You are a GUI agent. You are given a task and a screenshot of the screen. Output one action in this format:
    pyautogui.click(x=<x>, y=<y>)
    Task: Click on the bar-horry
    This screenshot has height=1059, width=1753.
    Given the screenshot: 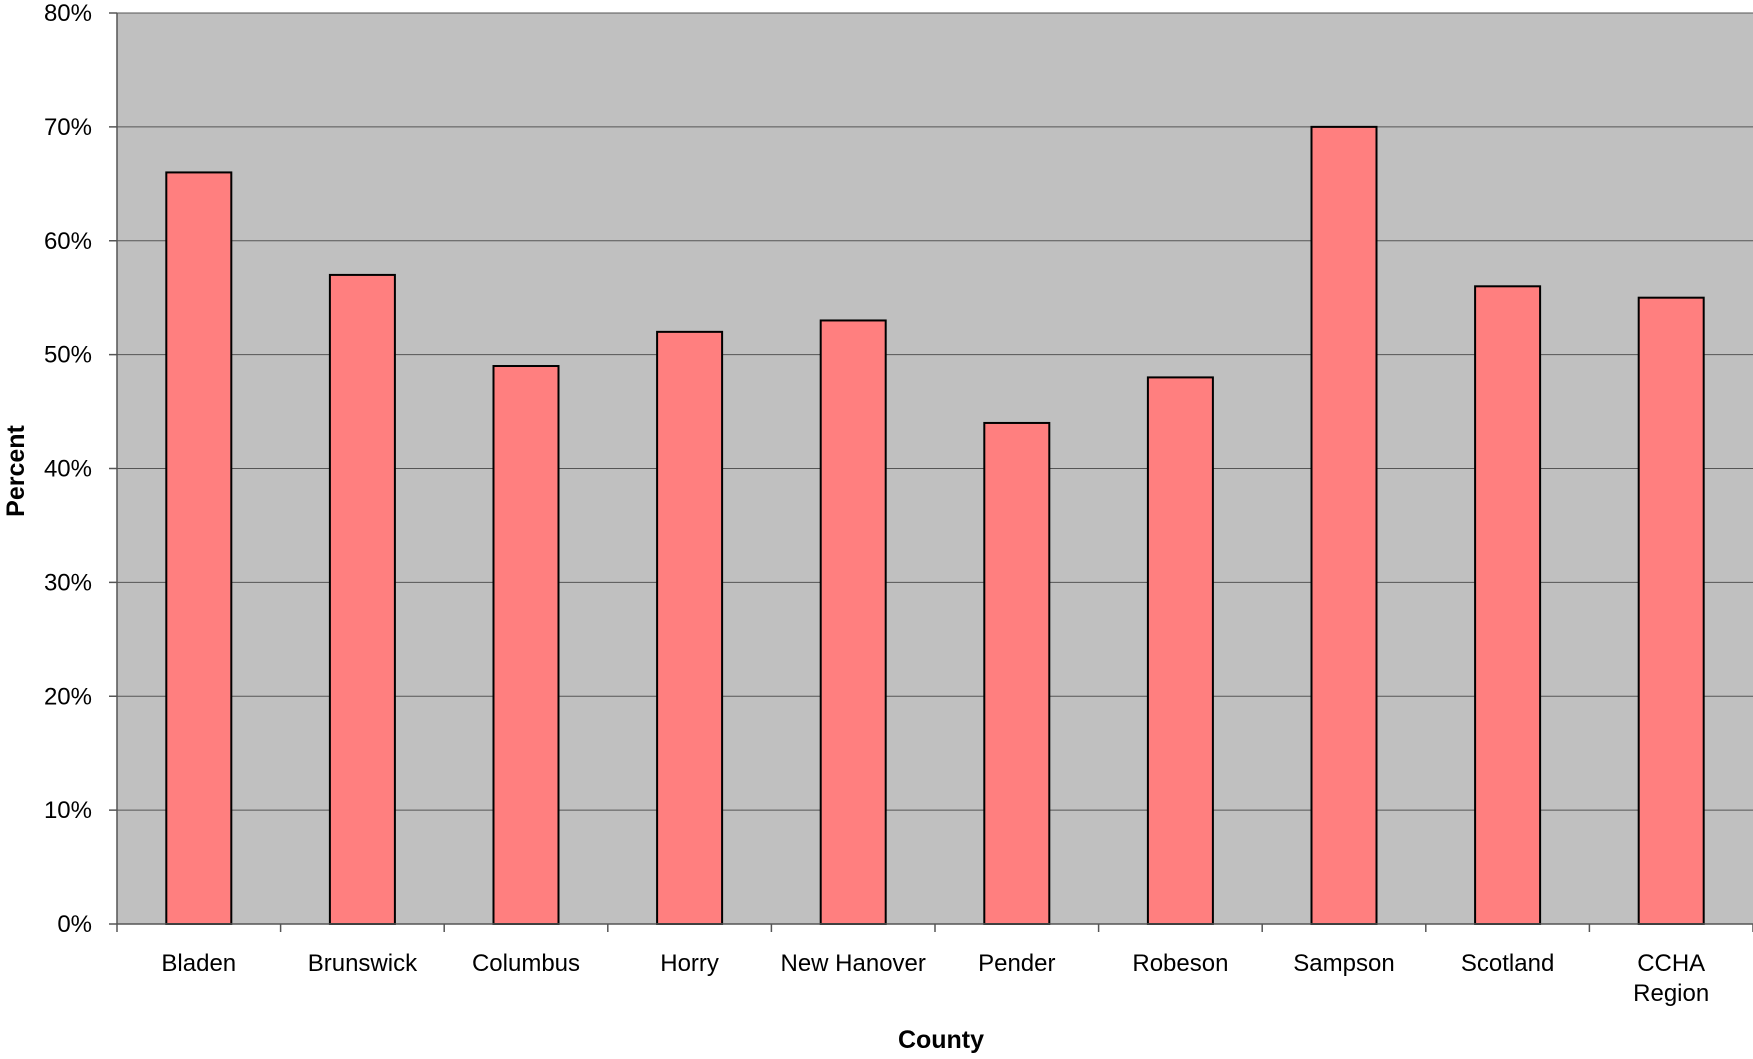 What is the action you would take?
    pyautogui.click(x=690, y=628)
    